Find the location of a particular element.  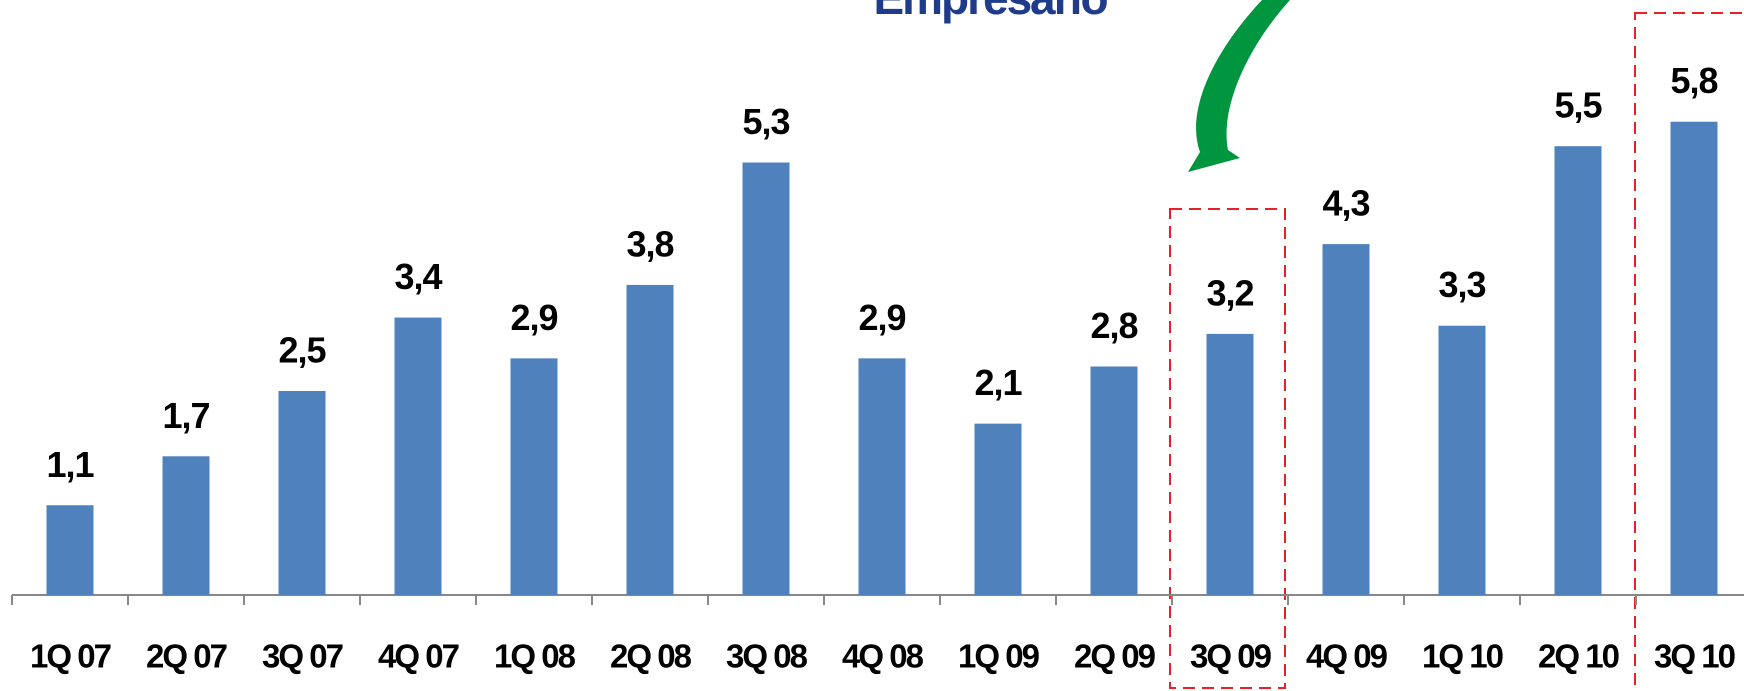

value-label: 5,5 is located at coordinates (1578, 105).